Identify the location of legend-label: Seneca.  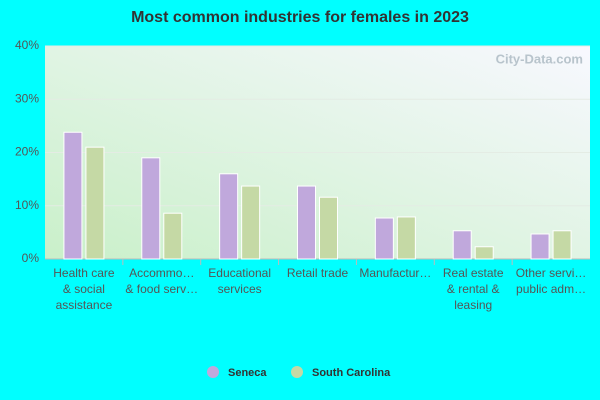
(247, 373).